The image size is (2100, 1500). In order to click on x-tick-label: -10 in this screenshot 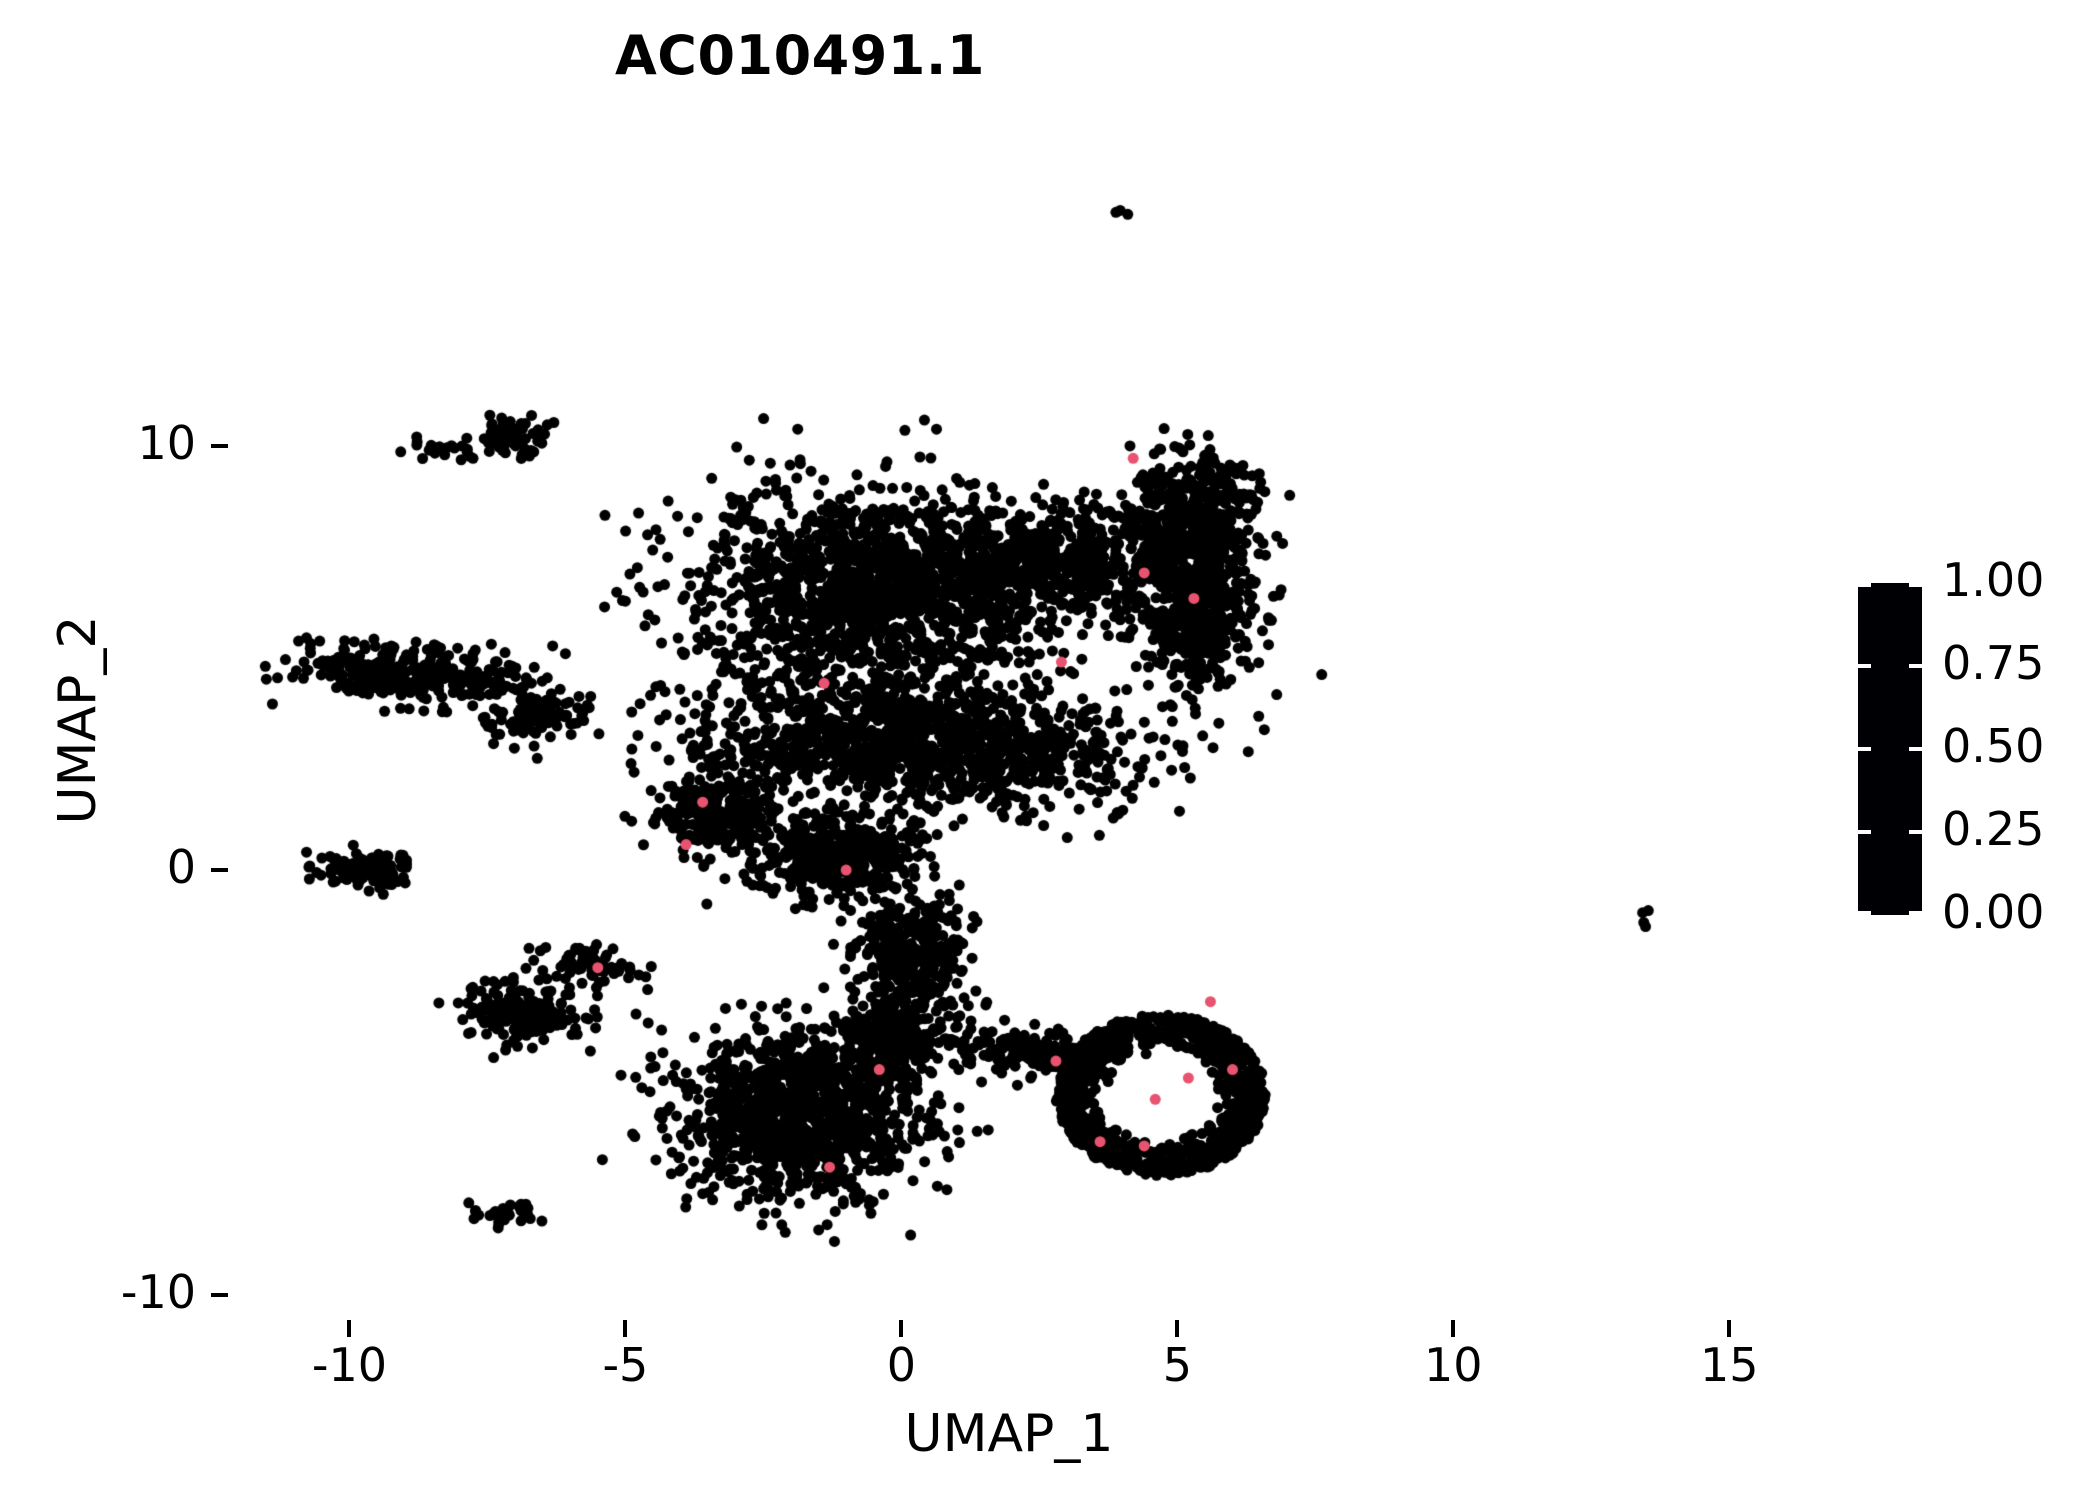, I will do `click(349, 1365)`.